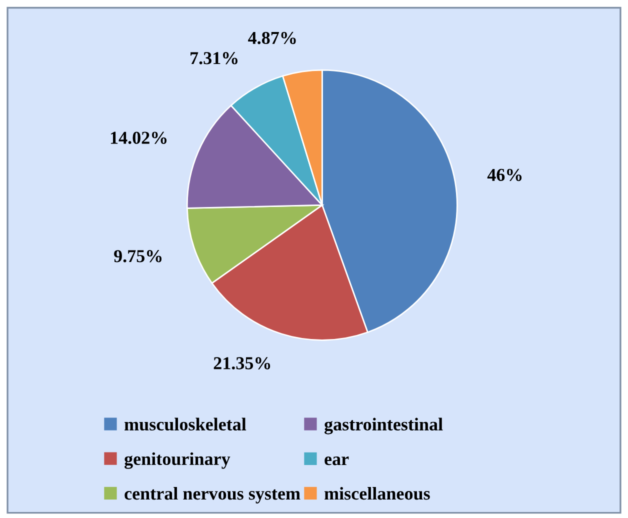  What do you see at coordinates (377, 493) in the screenshot?
I see `legend-label: miscellaneous` at bounding box center [377, 493].